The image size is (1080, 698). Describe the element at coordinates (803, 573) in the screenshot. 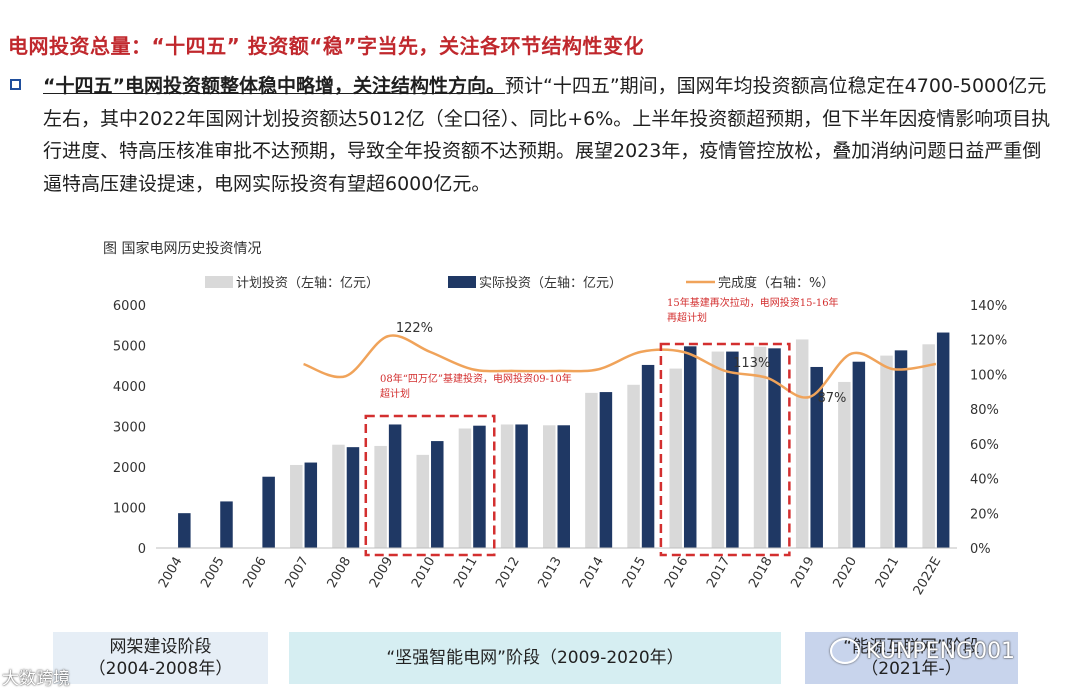

I see `x-tick-label: 2019` at that location.